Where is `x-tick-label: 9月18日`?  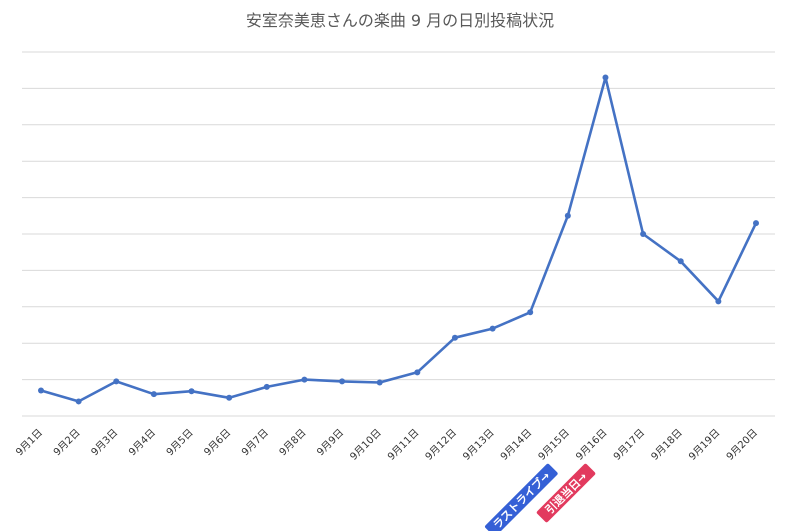 x-tick-label: 9月18日 is located at coordinates (667, 445).